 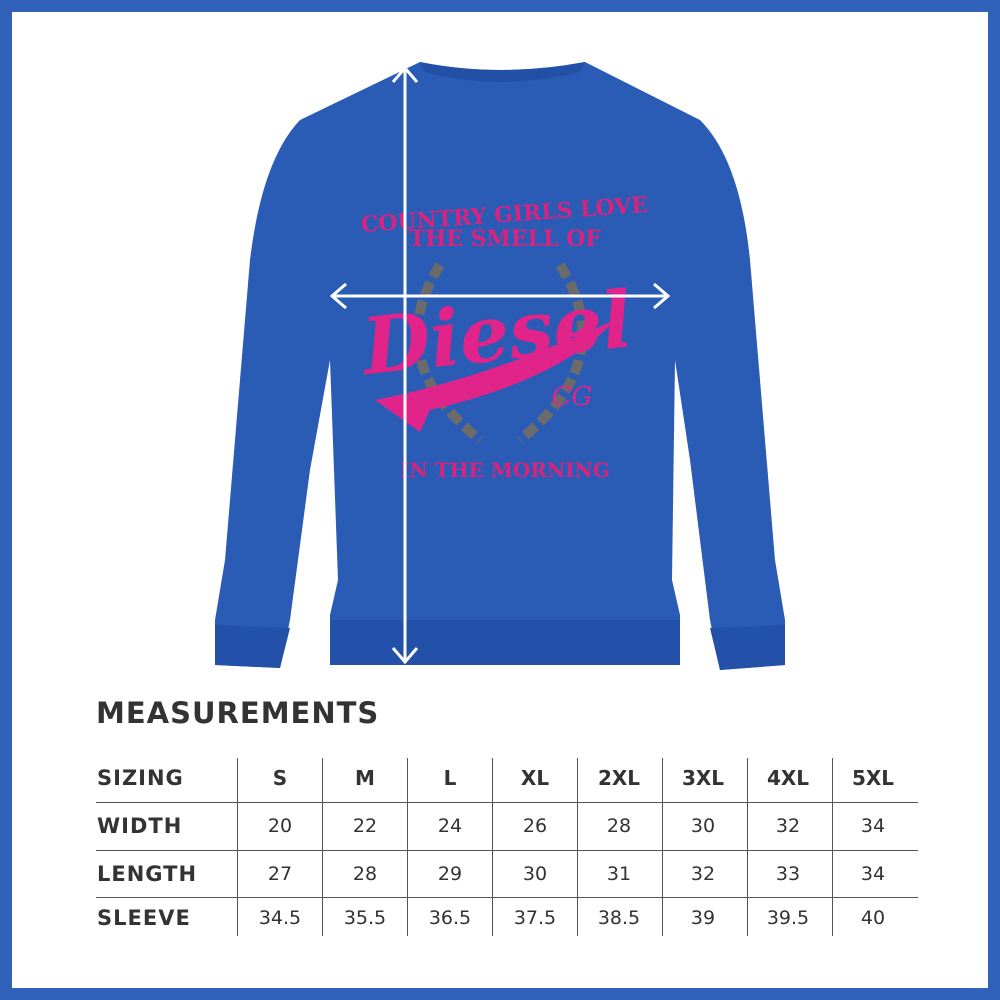 What do you see at coordinates (450, 918) in the screenshot?
I see `cell-value: 36.5` at bounding box center [450, 918].